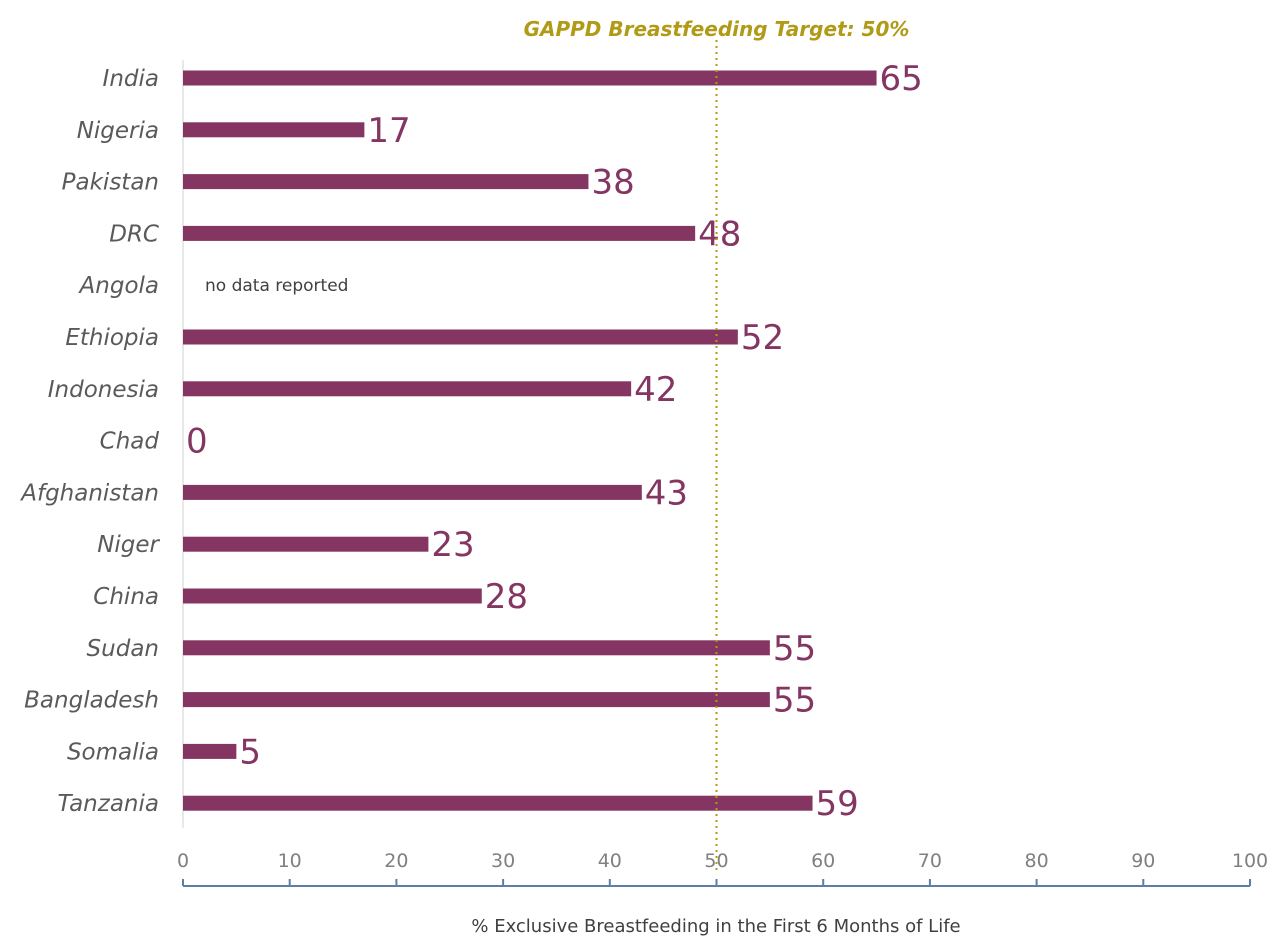  What do you see at coordinates (837, 804) in the screenshot?
I see `value-label-tanzania: 59` at bounding box center [837, 804].